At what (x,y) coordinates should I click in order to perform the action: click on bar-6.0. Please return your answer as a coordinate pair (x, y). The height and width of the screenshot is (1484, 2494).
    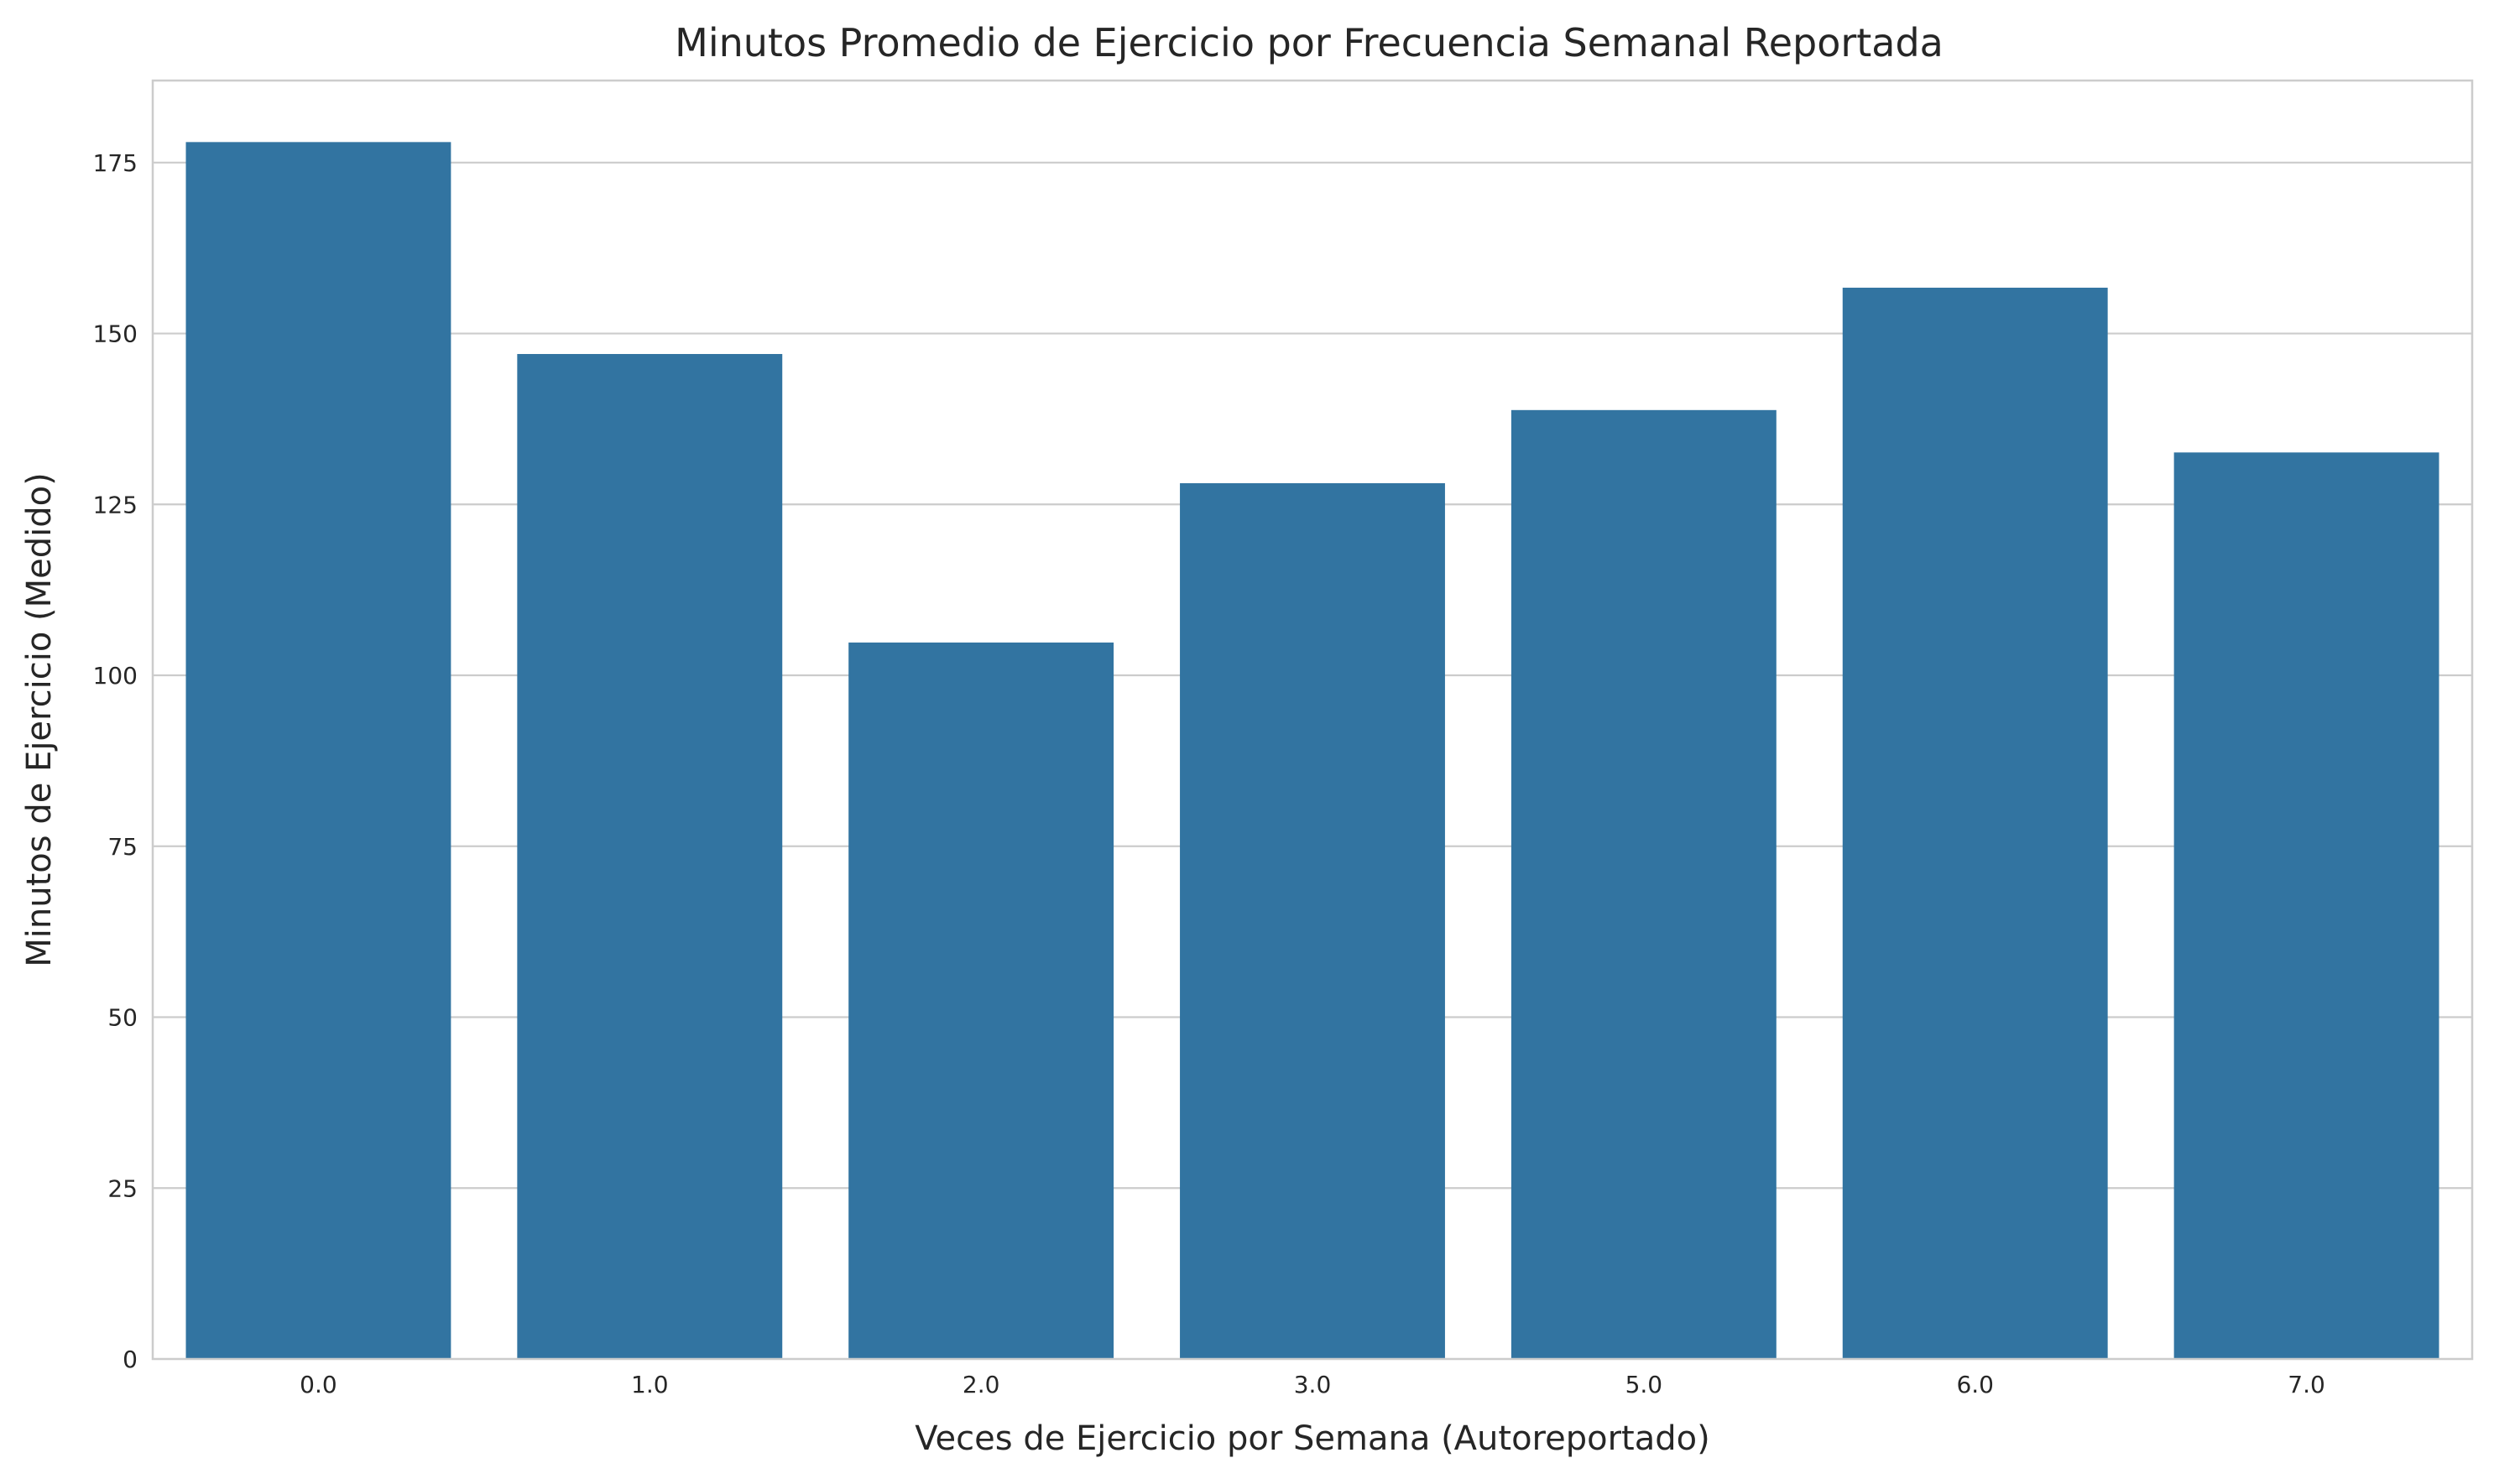
    Looking at the image, I should click on (1975, 823).